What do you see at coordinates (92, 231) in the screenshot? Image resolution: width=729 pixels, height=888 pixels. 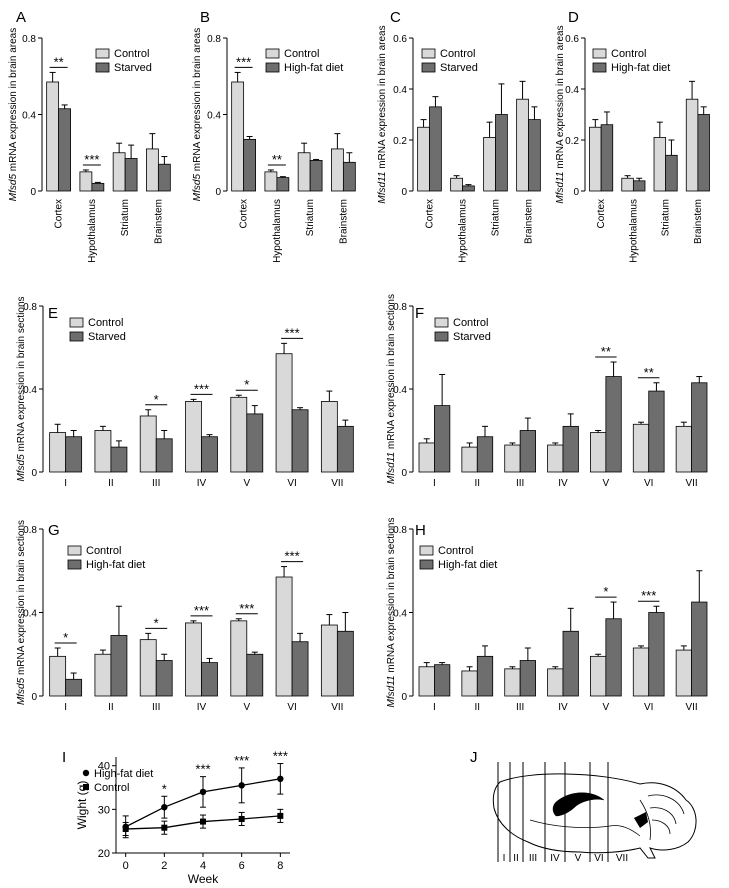 I see `category-label: Hypothalamus` at bounding box center [92, 231].